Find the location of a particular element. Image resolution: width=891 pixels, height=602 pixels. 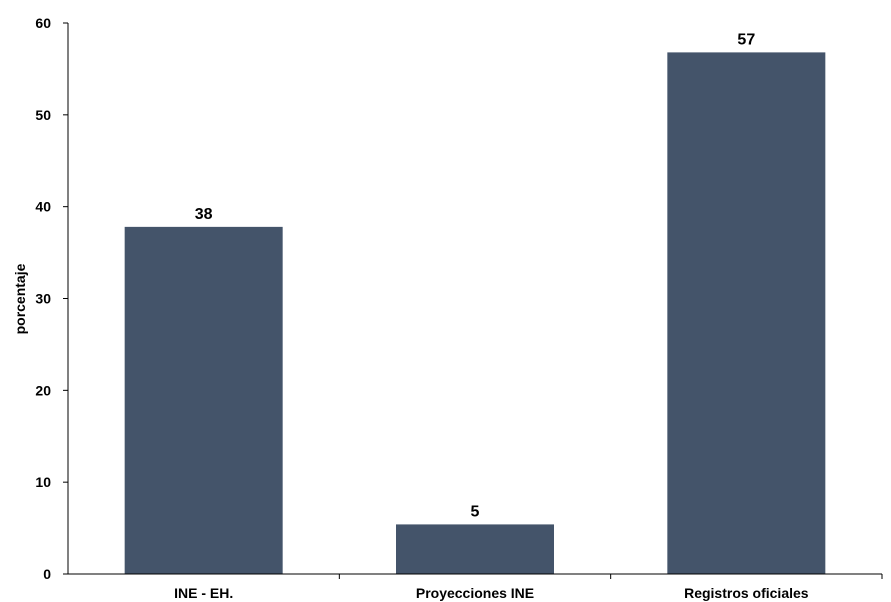

y-tick-label: 40 is located at coordinates (43, 207).